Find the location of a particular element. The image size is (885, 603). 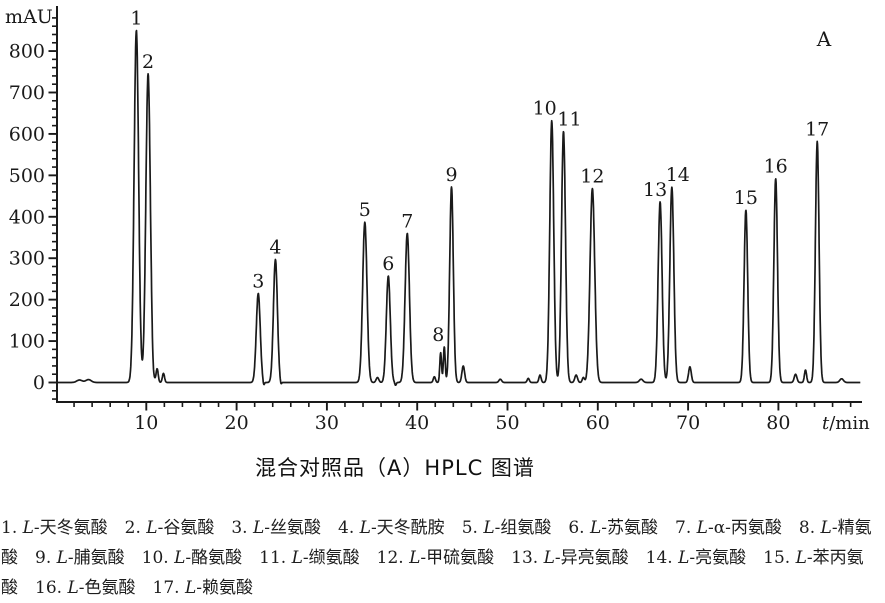

x-tick-label: 70 is located at coordinates (688, 423).